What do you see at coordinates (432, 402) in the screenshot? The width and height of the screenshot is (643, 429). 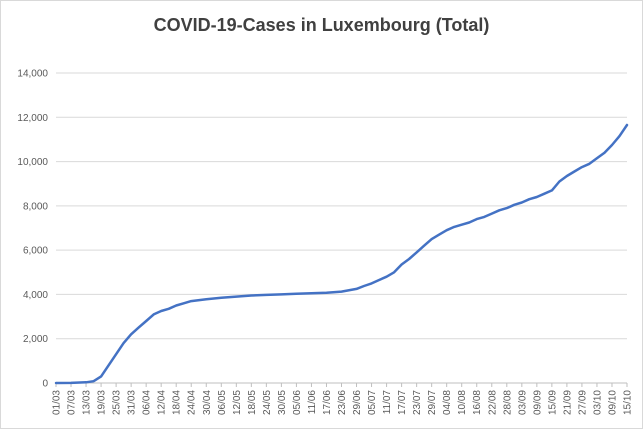 I see `x-tick-label: 29/07` at bounding box center [432, 402].